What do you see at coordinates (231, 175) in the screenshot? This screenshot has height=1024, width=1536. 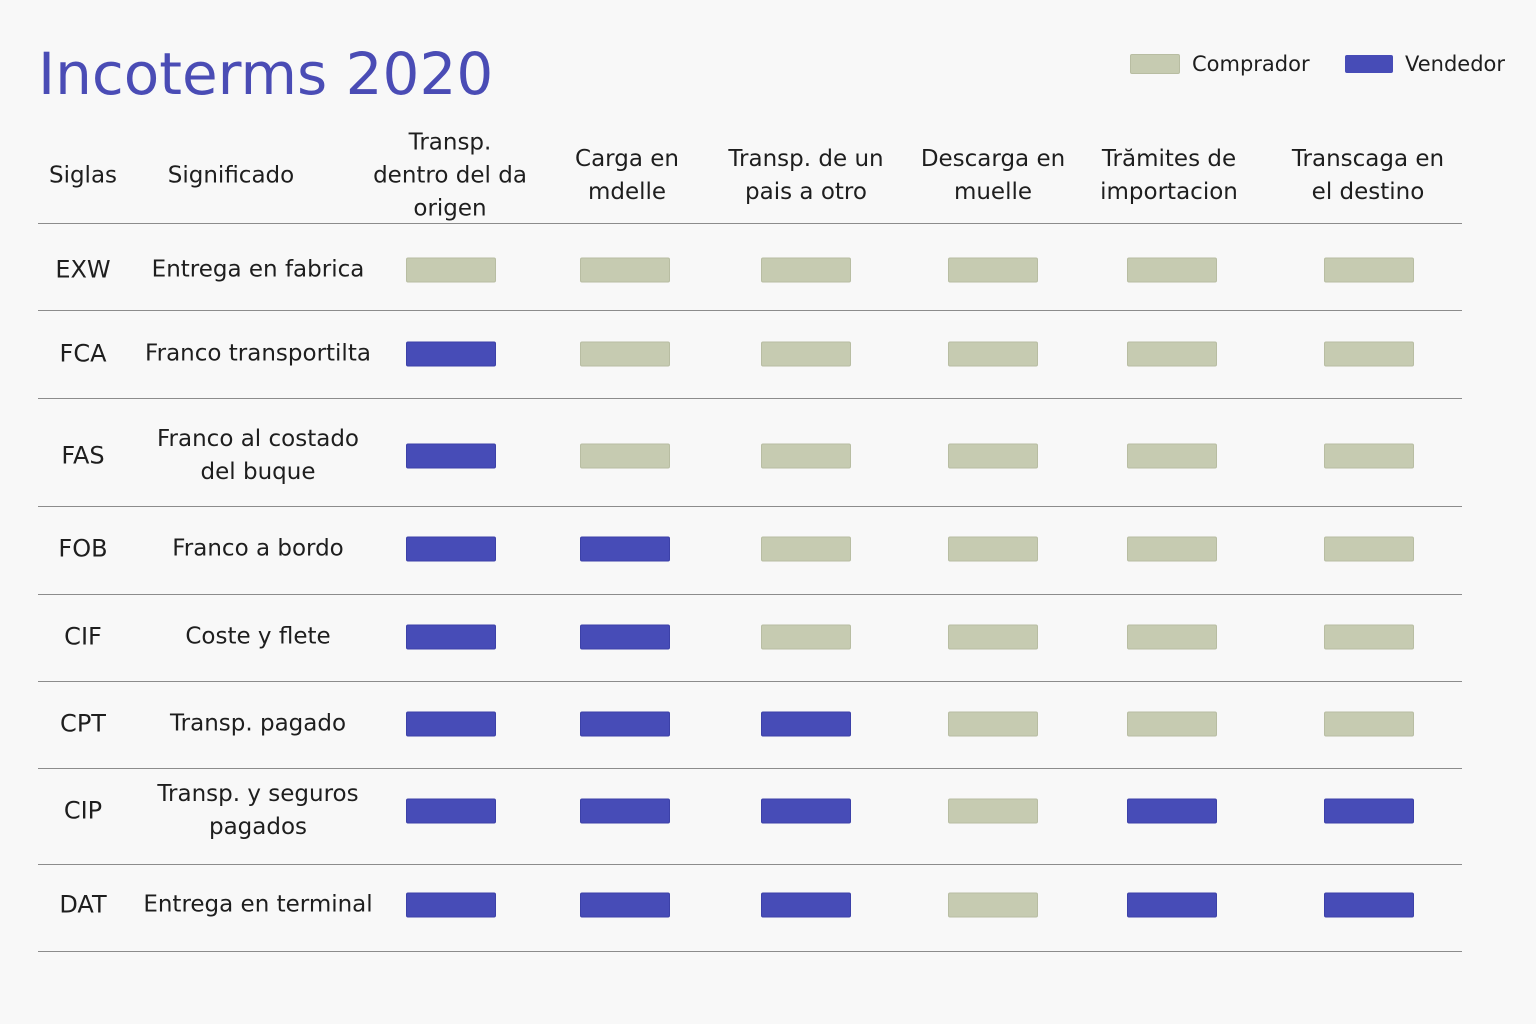 I see `column-header: Significado` at bounding box center [231, 175].